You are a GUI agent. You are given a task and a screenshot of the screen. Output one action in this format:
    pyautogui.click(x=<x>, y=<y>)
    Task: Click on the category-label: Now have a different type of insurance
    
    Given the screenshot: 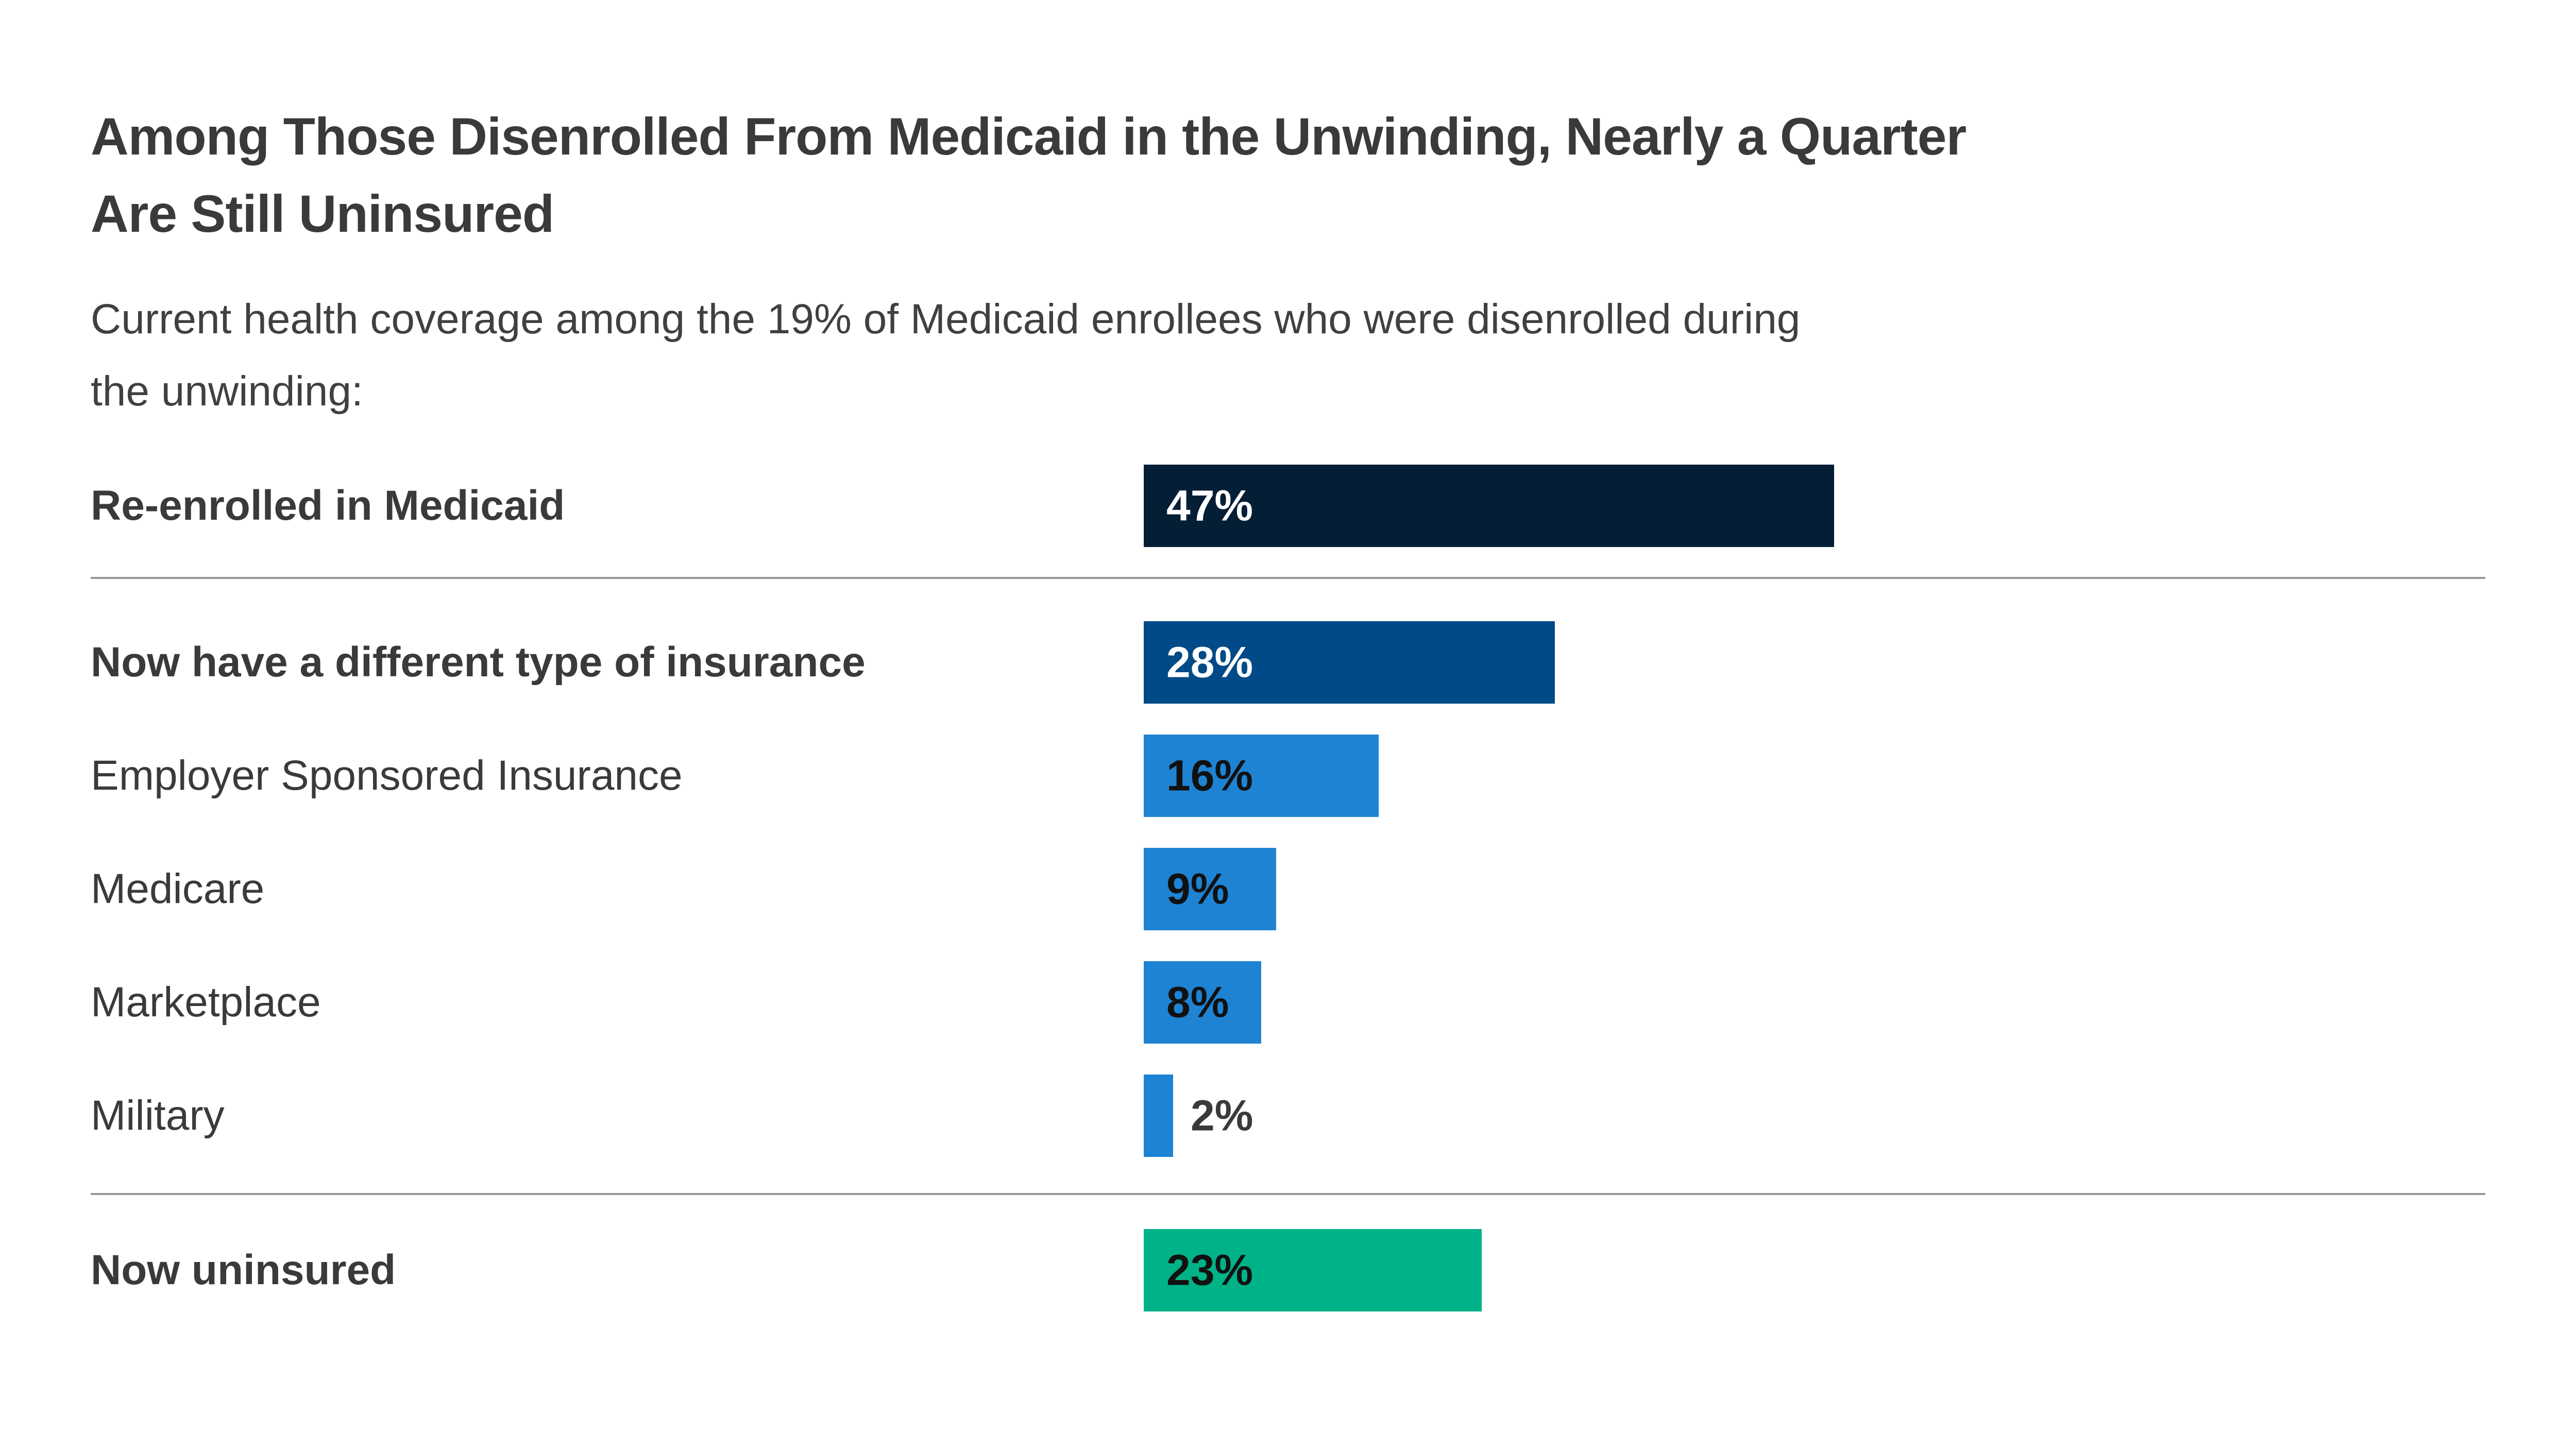 What is the action you would take?
    pyautogui.click(x=478, y=662)
    